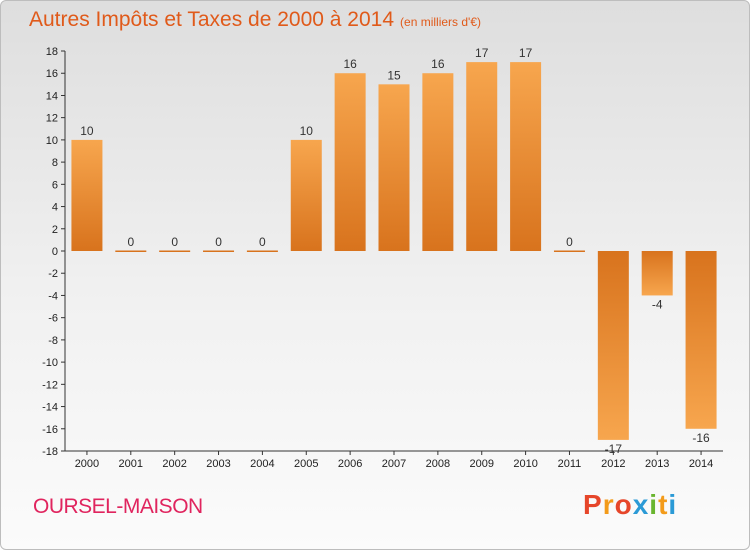 Image resolution: width=750 pixels, height=550 pixels. Describe the element at coordinates (657, 273) in the screenshot. I see `bar-2013` at that location.